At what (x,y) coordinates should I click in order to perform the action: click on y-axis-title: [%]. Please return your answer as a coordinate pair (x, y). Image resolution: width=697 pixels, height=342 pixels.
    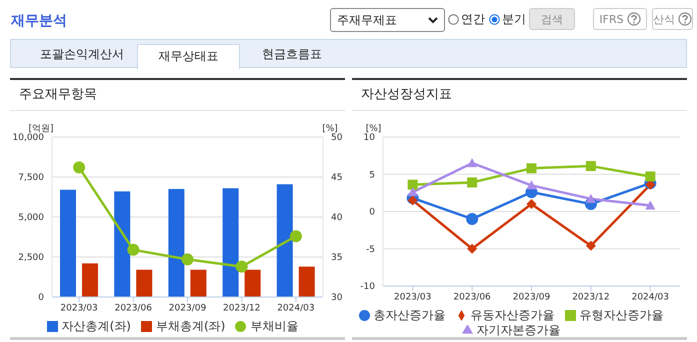
    Looking at the image, I should click on (374, 129).